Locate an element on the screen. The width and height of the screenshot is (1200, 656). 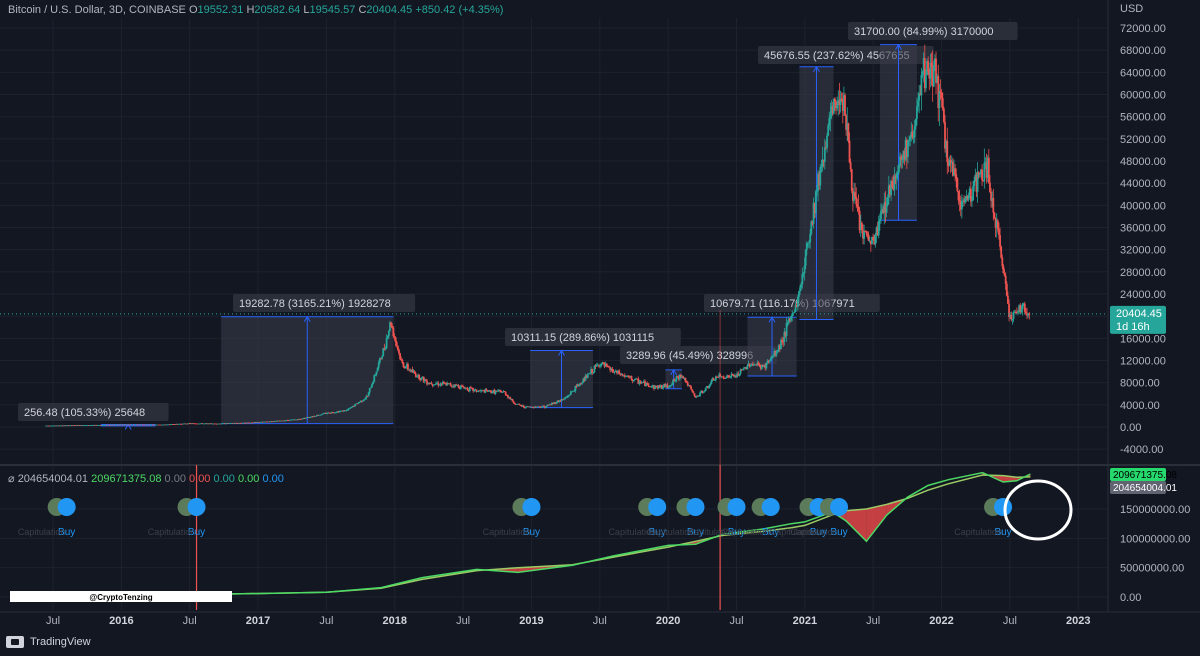
symbol-title: Bitcoin / U.S. Dollar, 3D, COINBASE is located at coordinates (97, 10).